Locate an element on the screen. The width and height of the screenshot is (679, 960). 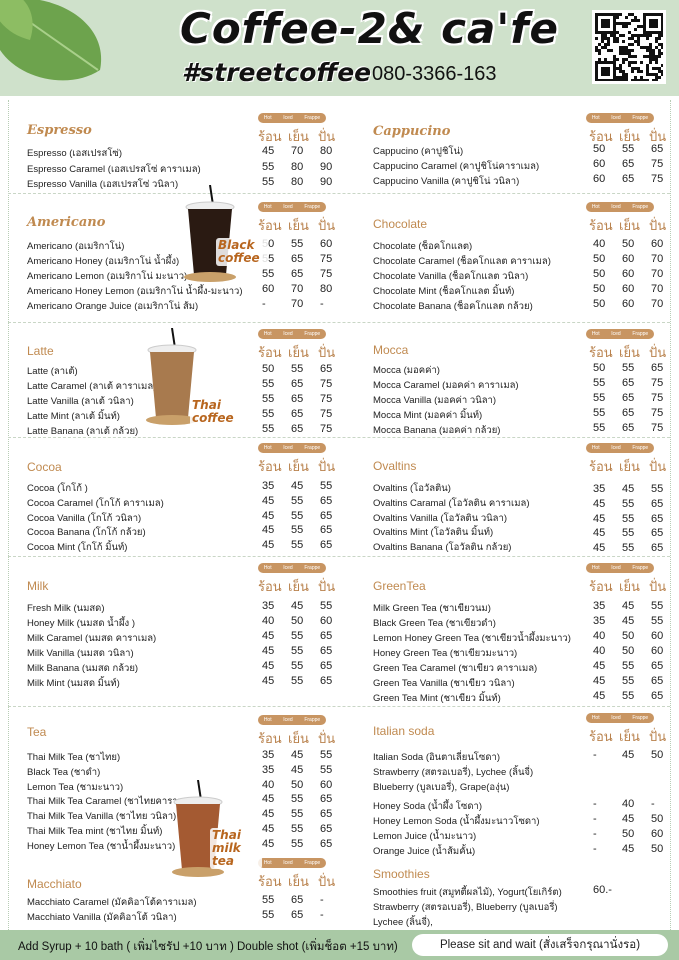
menu-item-prices: - 50 60 is located at coordinates (636, 834).